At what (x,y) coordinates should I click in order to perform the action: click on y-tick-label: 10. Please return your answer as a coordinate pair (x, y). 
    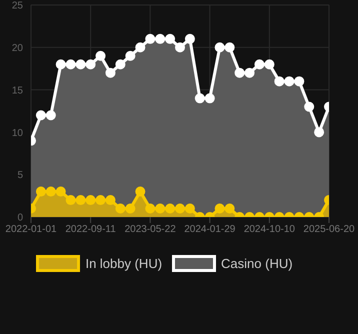
    Looking at the image, I should click on (18, 133).